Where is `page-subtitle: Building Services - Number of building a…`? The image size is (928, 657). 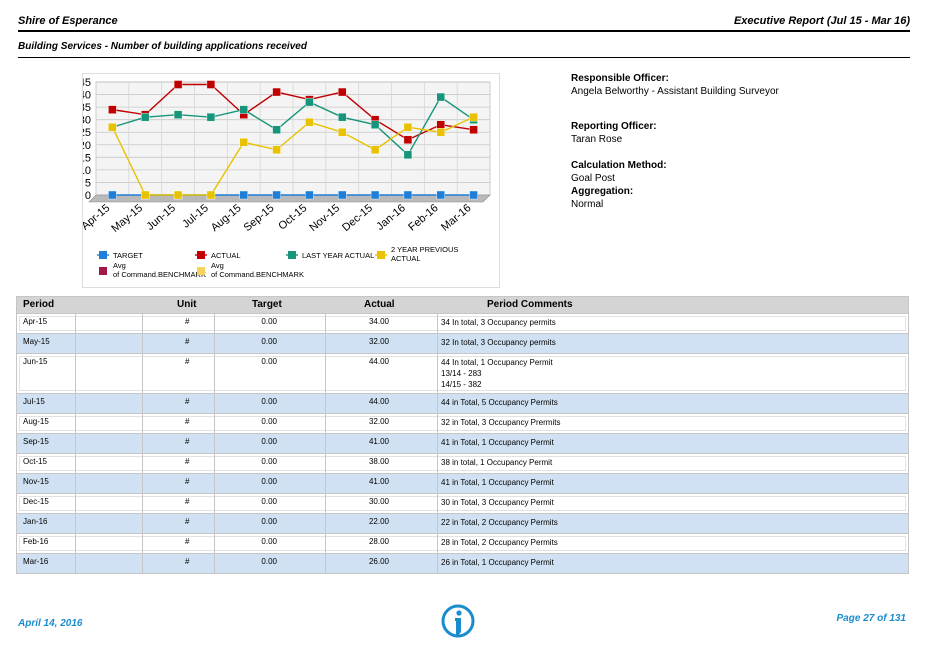
page-subtitle: Building Services - Number of building a… is located at coordinates (162, 46).